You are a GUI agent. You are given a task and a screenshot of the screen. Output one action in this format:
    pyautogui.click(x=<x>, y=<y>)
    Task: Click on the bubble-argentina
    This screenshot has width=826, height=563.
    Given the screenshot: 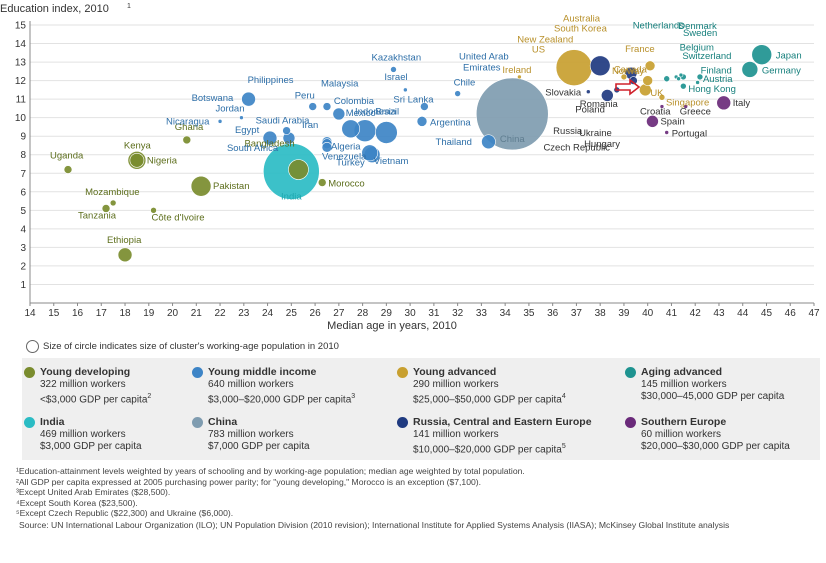 What is the action you would take?
    pyautogui.click(x=422, y=121)
    